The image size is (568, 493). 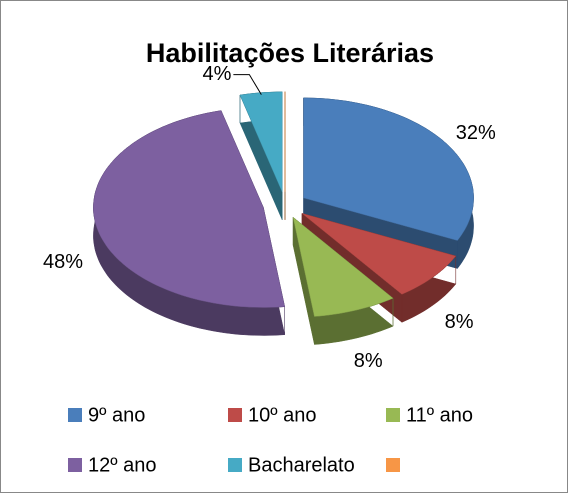 I want to click on legend-label: Bacharelato, so click(x=301, y=465).